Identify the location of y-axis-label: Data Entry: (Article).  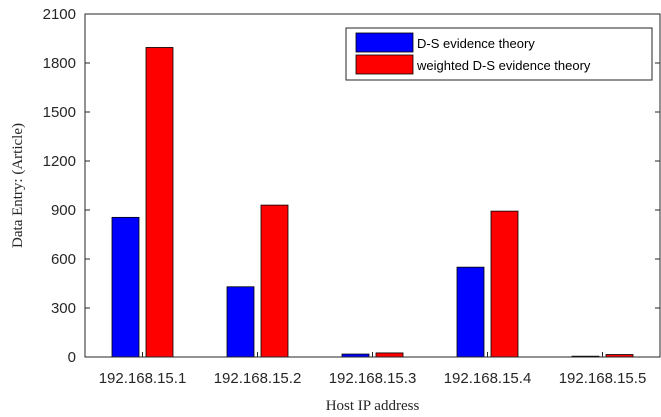
(18, 185).